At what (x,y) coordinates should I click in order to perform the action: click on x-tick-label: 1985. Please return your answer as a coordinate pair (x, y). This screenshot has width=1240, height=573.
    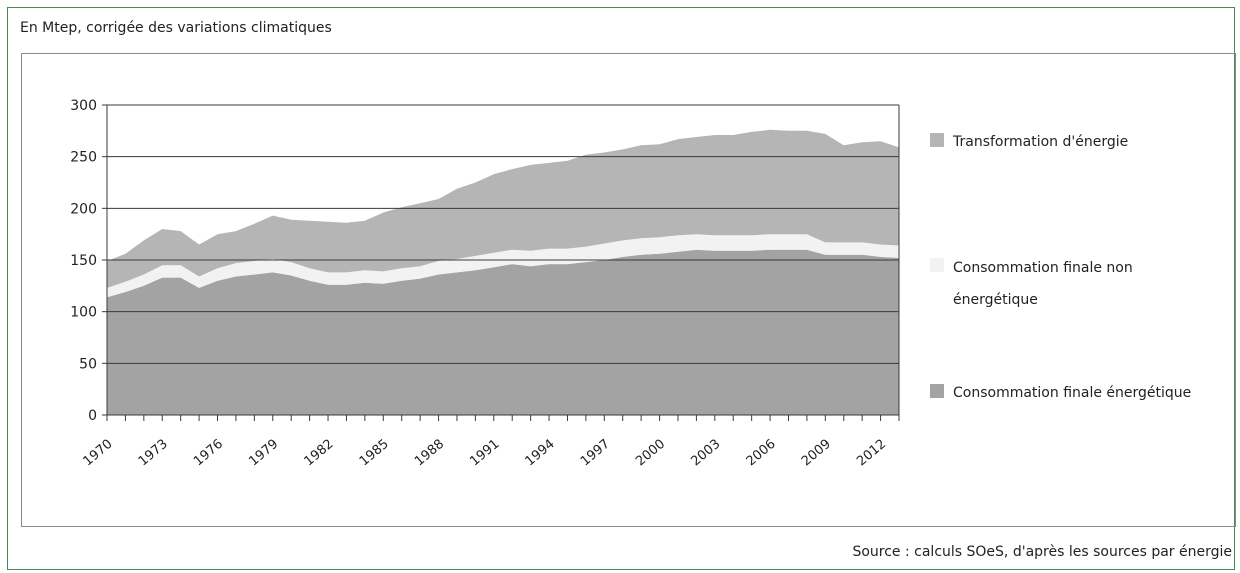
    Looking at the image, I should click on (374, 453).